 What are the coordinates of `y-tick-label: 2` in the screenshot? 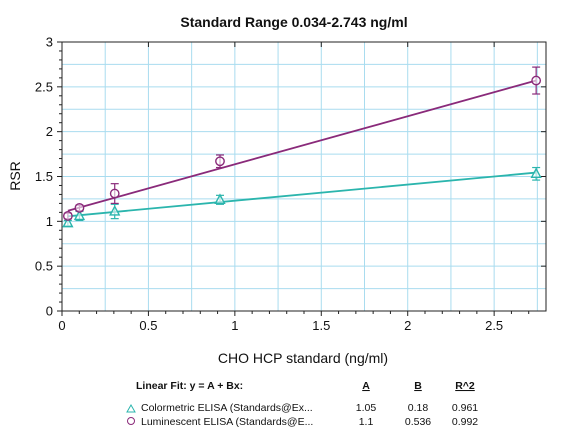 It's located at (49, 131).